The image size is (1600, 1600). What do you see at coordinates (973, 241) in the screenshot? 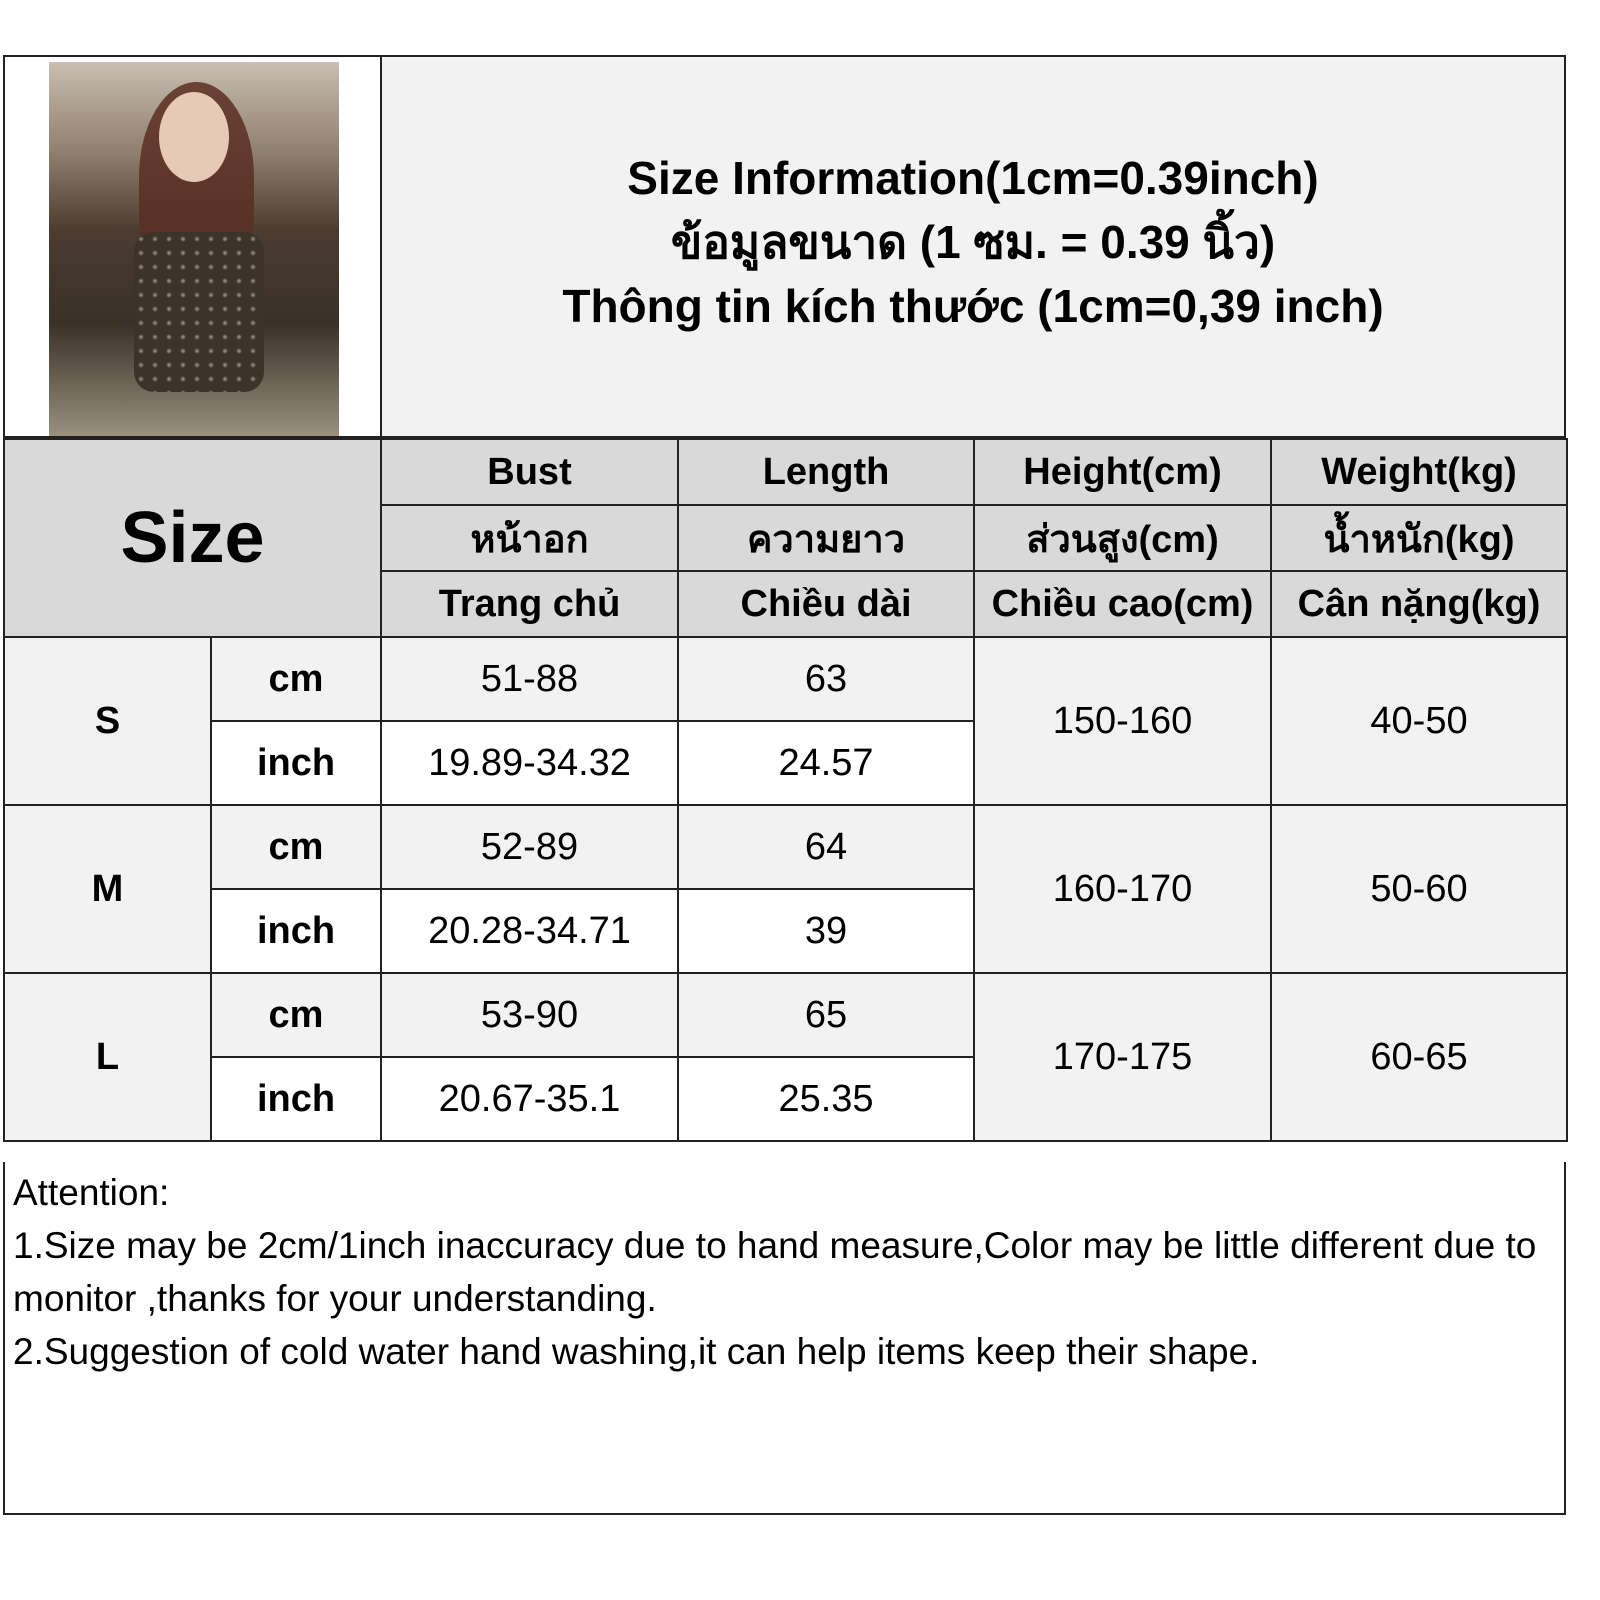
I see `title-th: ข้อมูลขนาด (1 ซม. = 0.39 นิ้ว)` at bounding box center [973, 241].